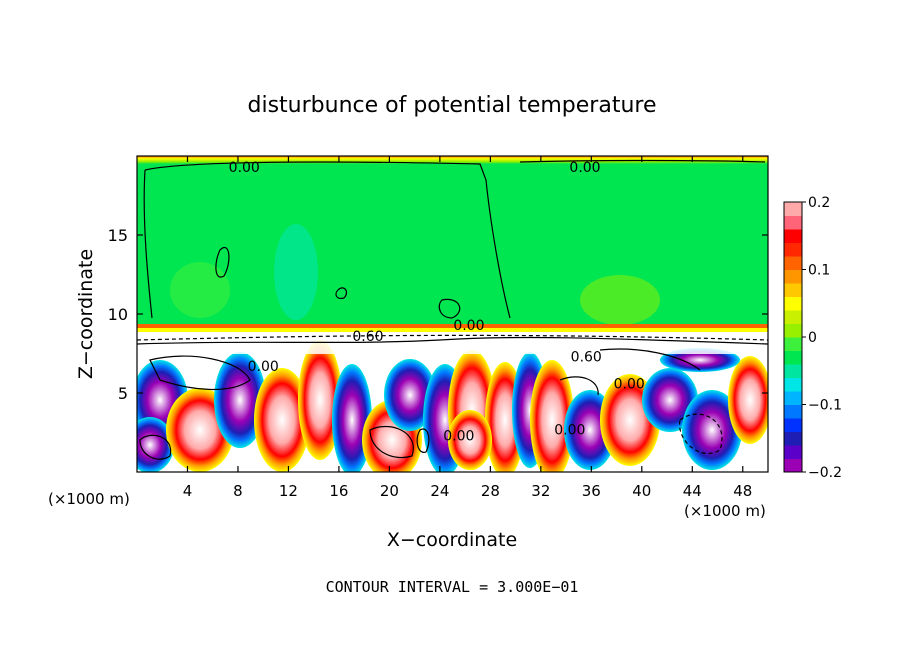 The image size is (904, 654). Describe the element at coordinates (725, 511) in the screenshot. I see `x-unit-label-right: (×1000 m)` at that location.